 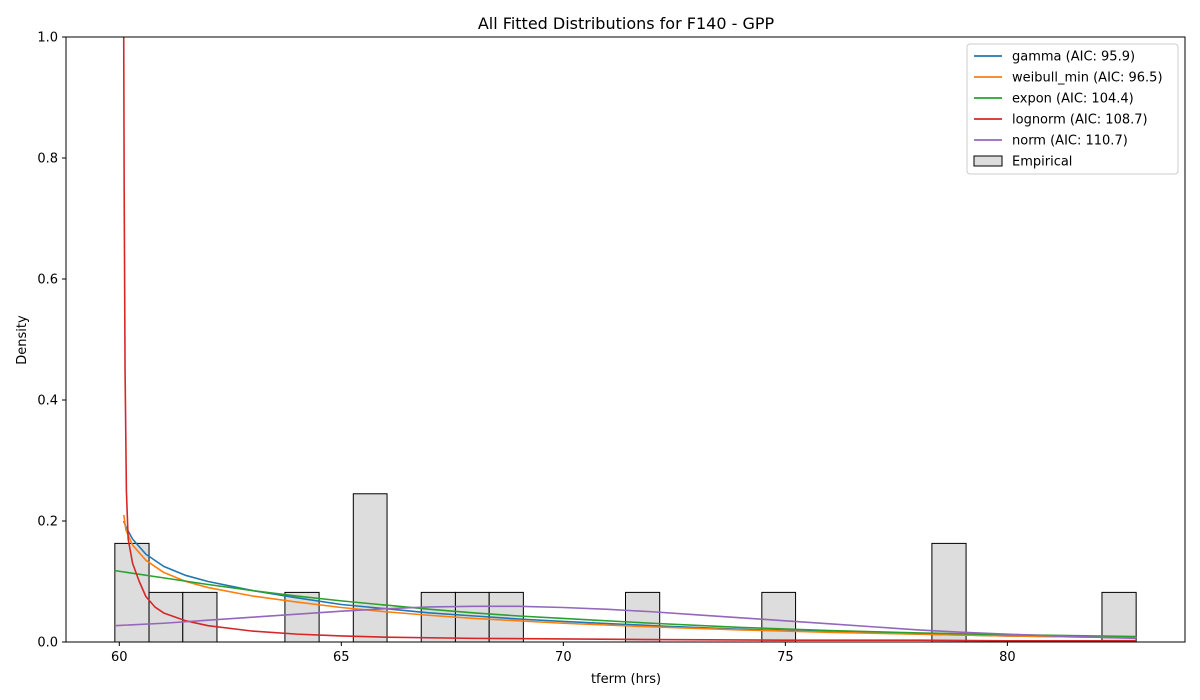 What do you see at coordinates (119, 657) in the screenshot?
I see `x-tick-label: 60` at bounding box center [119, 657].